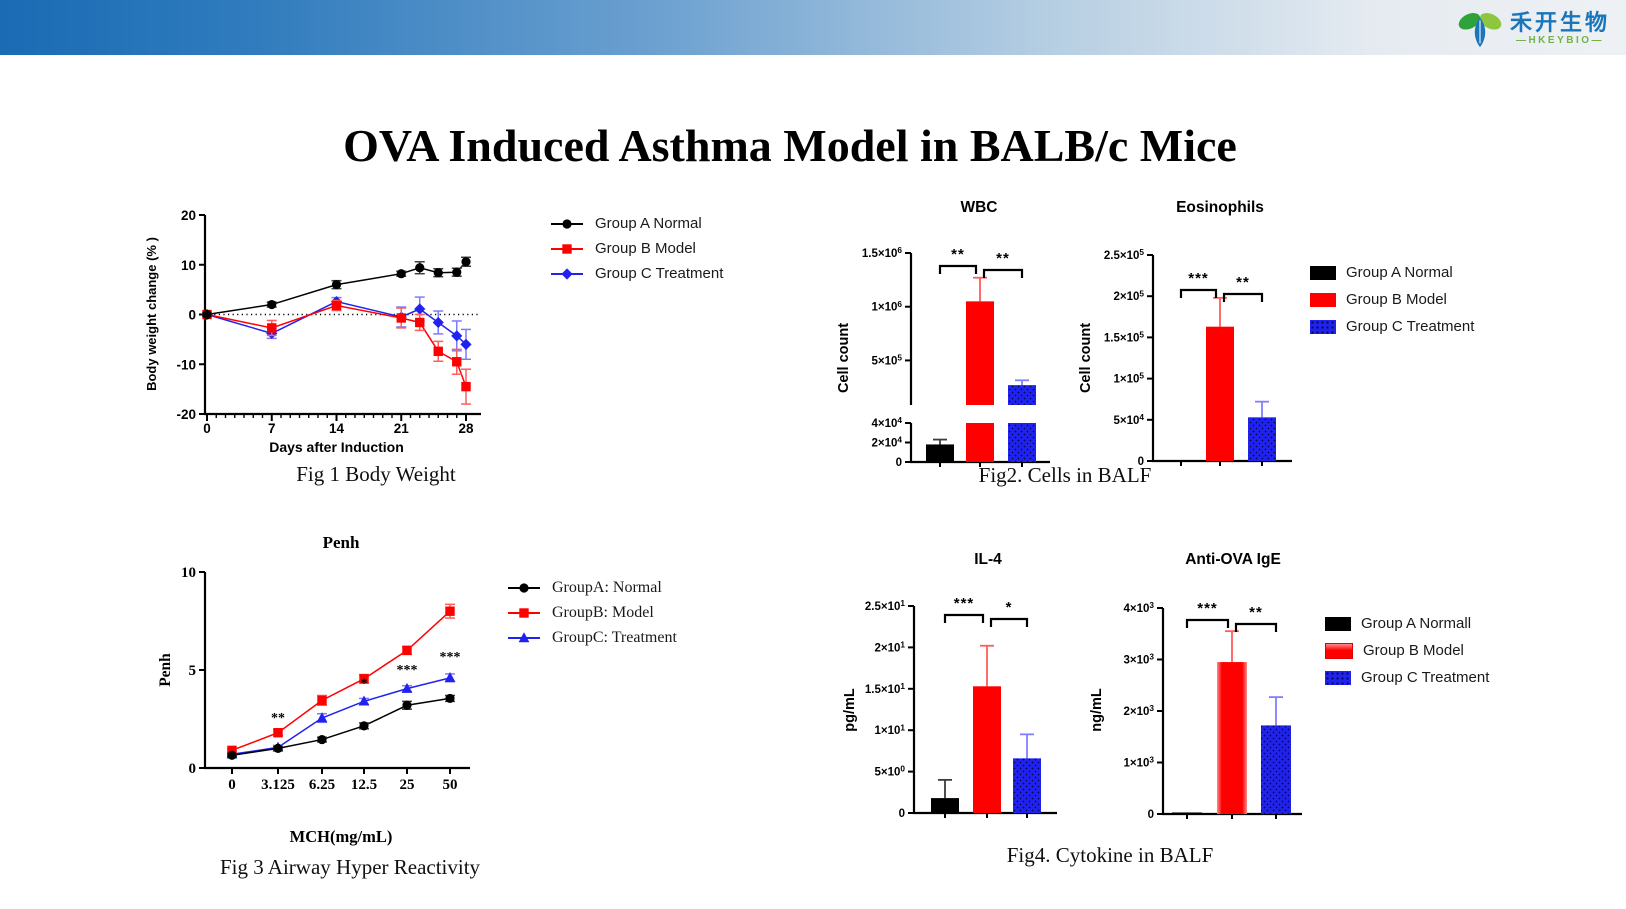  What do you see at coordinates (813, 27) in the screenshot?
I see `header-bar` at bounding box center [813, 27].